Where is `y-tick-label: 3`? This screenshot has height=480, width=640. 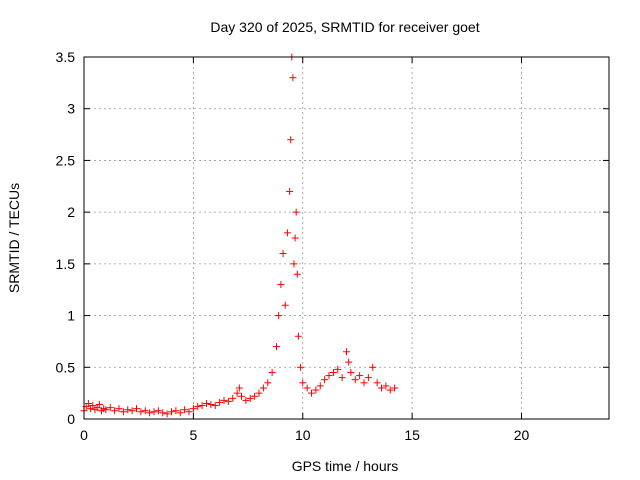 y-tick-label: 3 is located at coordinates (71, 109).